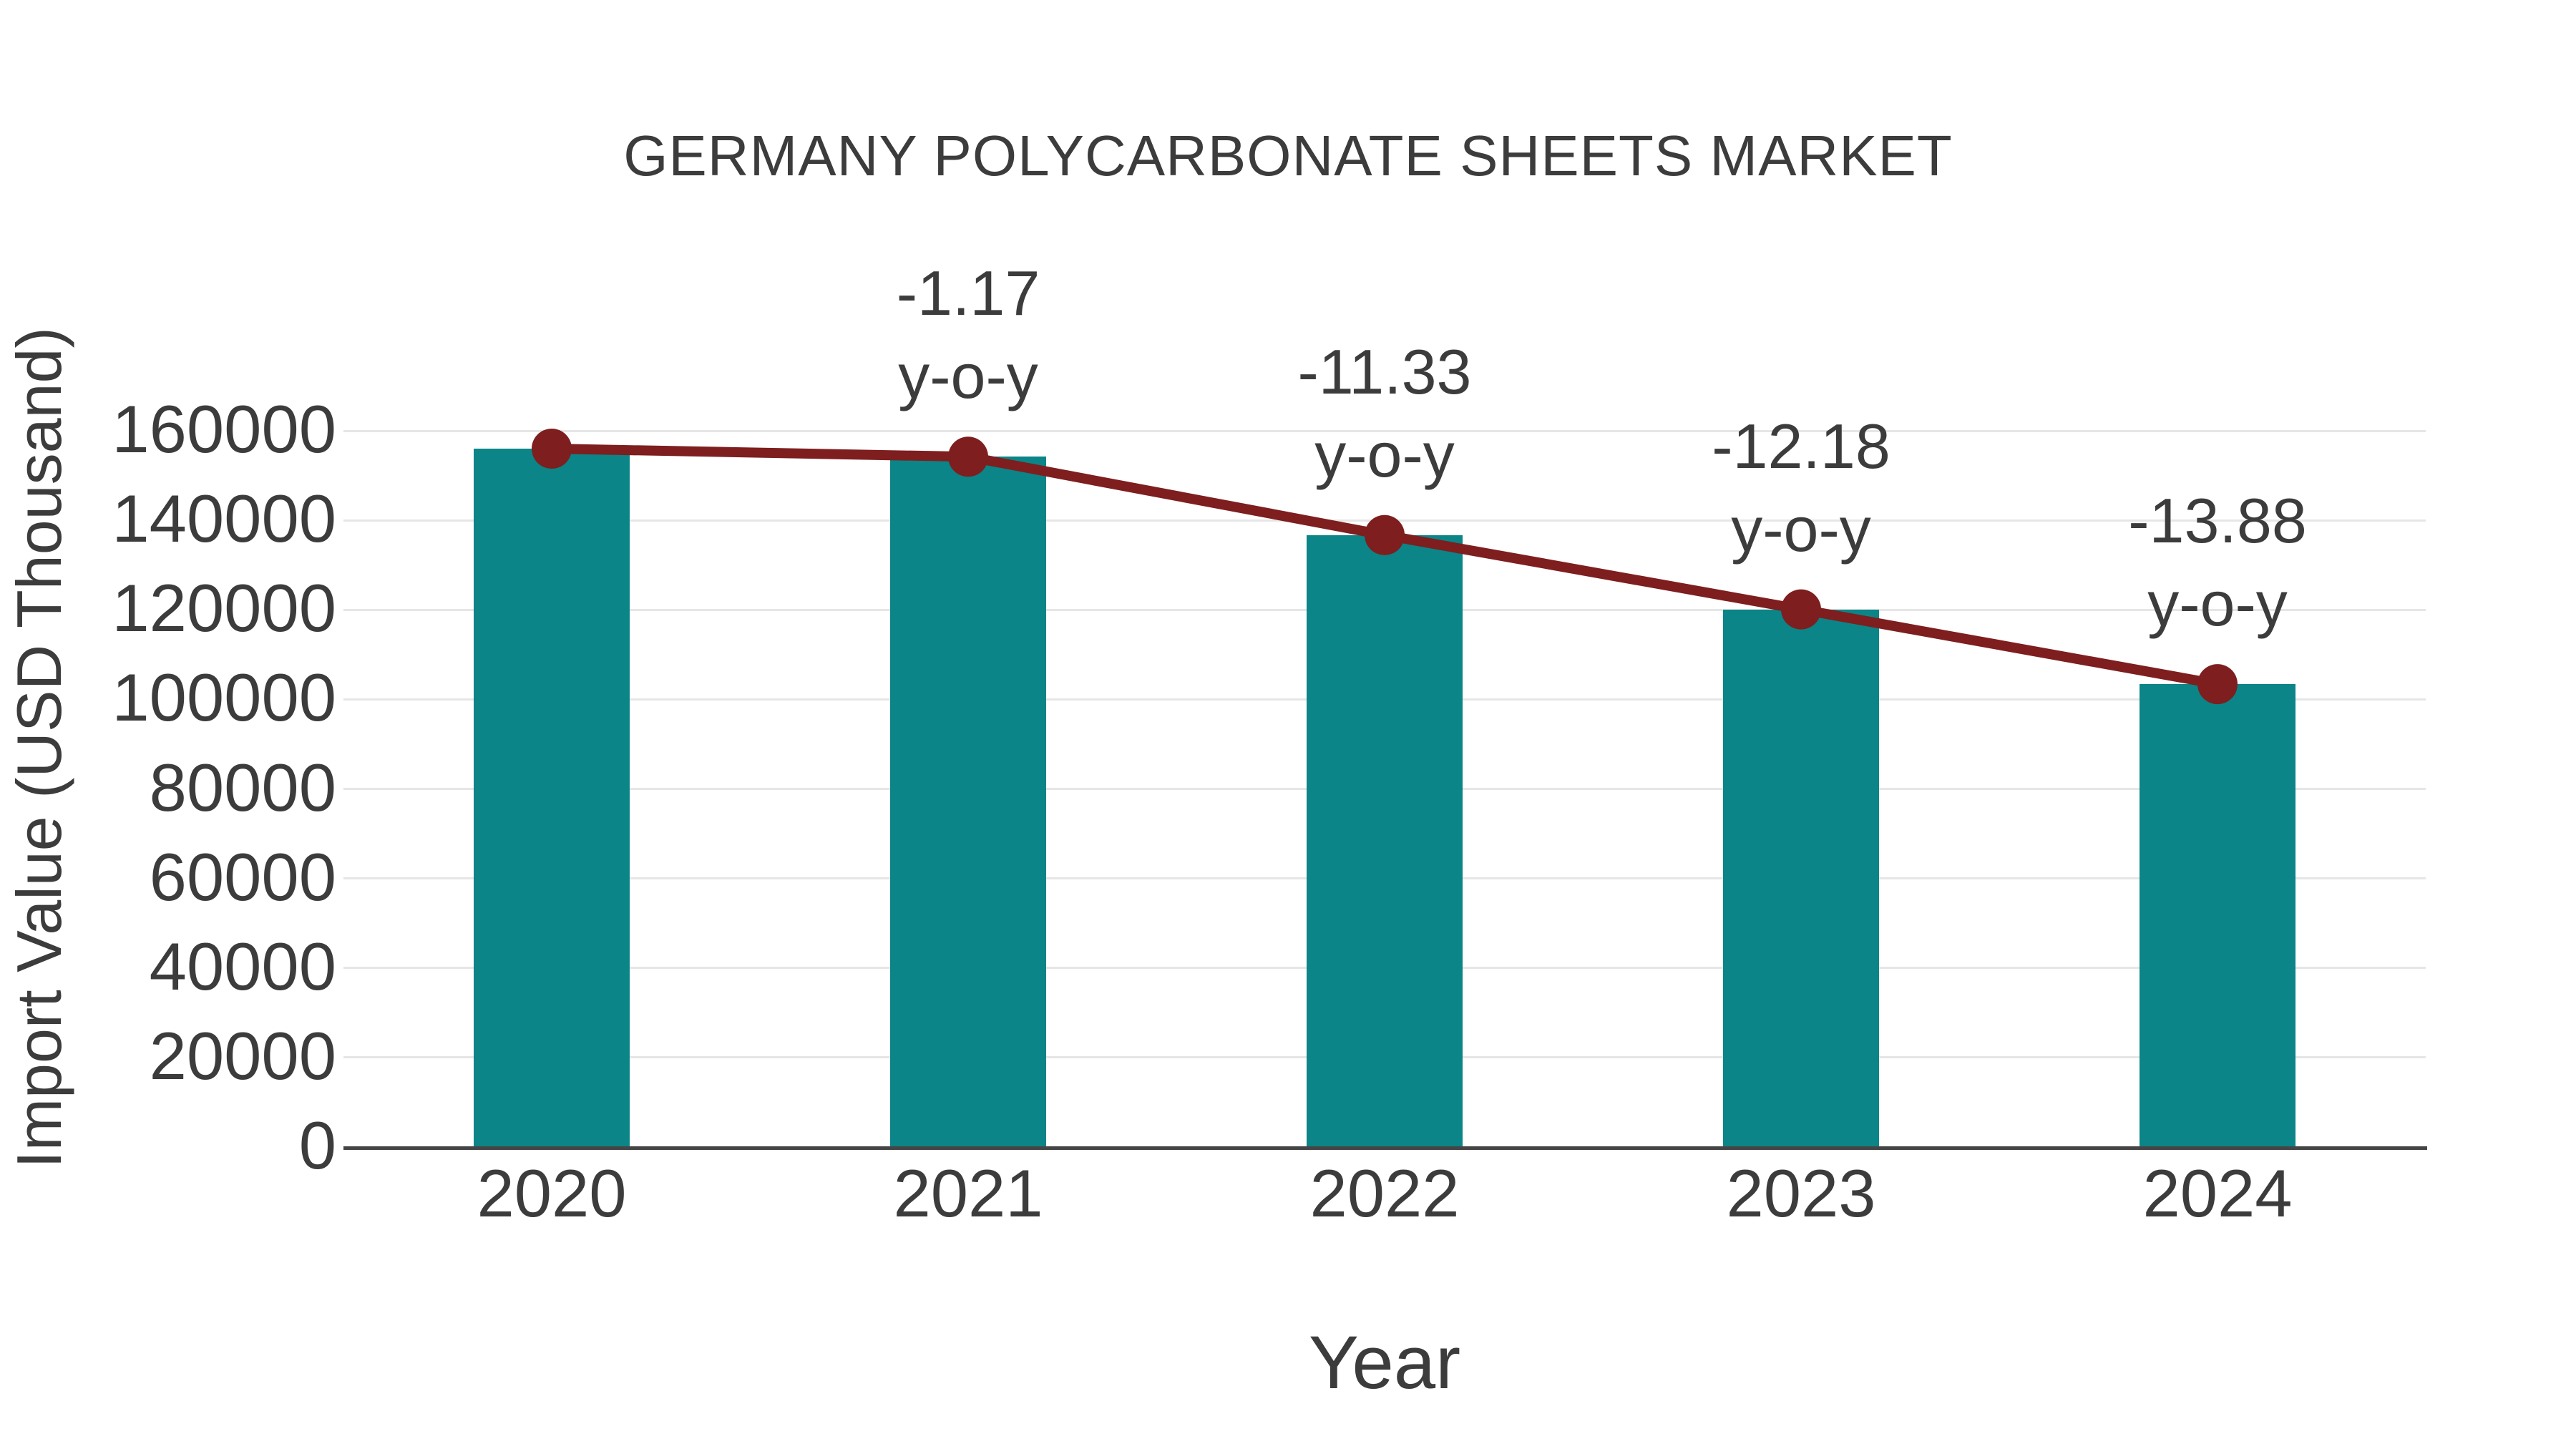 The width and height of the screenshot is (2576, 1449). Describe the element at coordinates (552, 798) in the screenshot. I see `bar-2020` at that location.